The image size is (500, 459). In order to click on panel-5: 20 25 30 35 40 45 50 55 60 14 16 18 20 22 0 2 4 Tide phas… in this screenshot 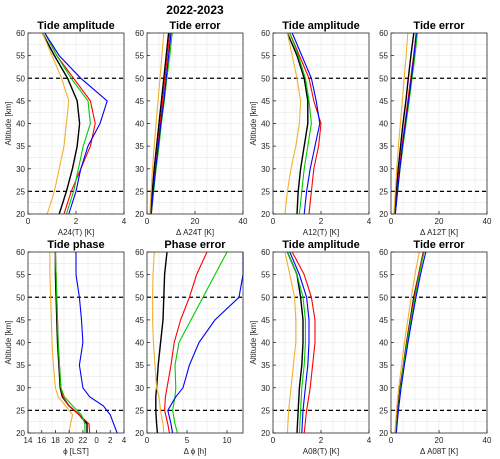, I will do `click(65, 347)`.